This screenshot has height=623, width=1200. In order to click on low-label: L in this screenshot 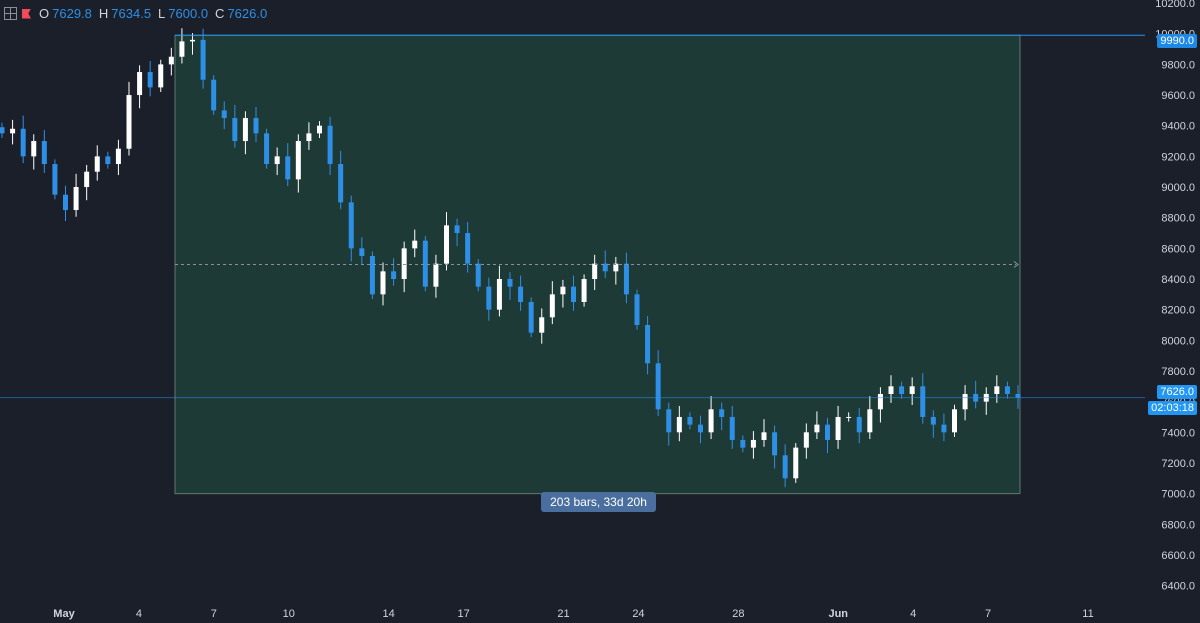, I will do `click(162, 13)`.